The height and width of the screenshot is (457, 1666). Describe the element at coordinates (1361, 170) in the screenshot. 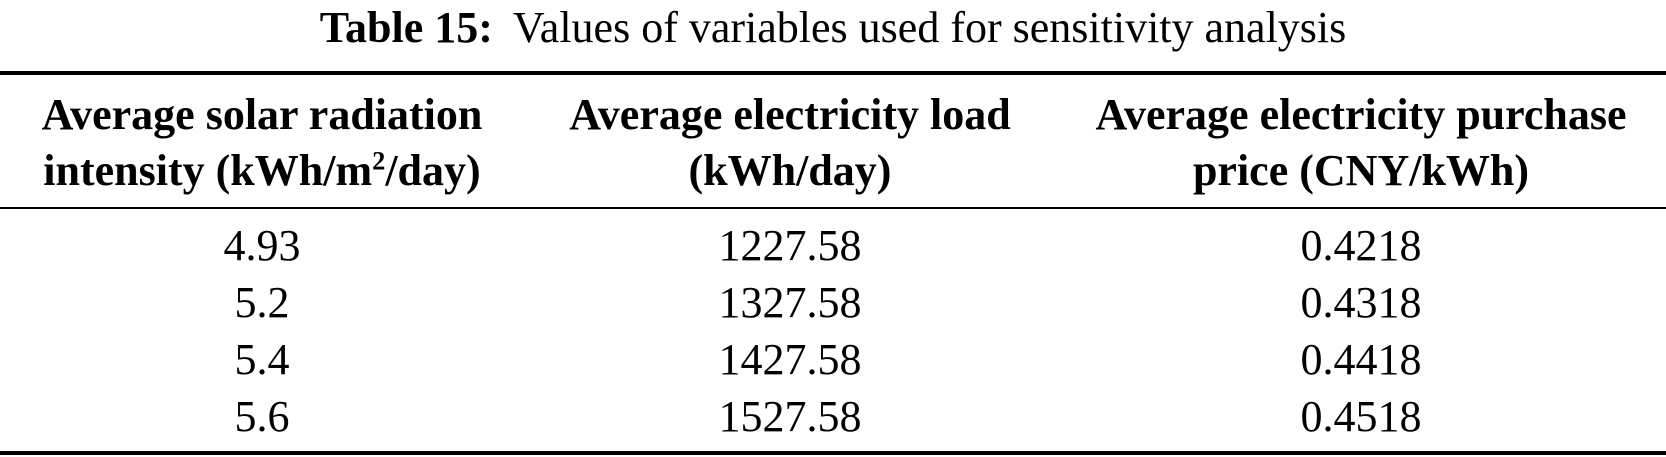

I see `header-price-line2: price (CNY/kWh)` at that location.